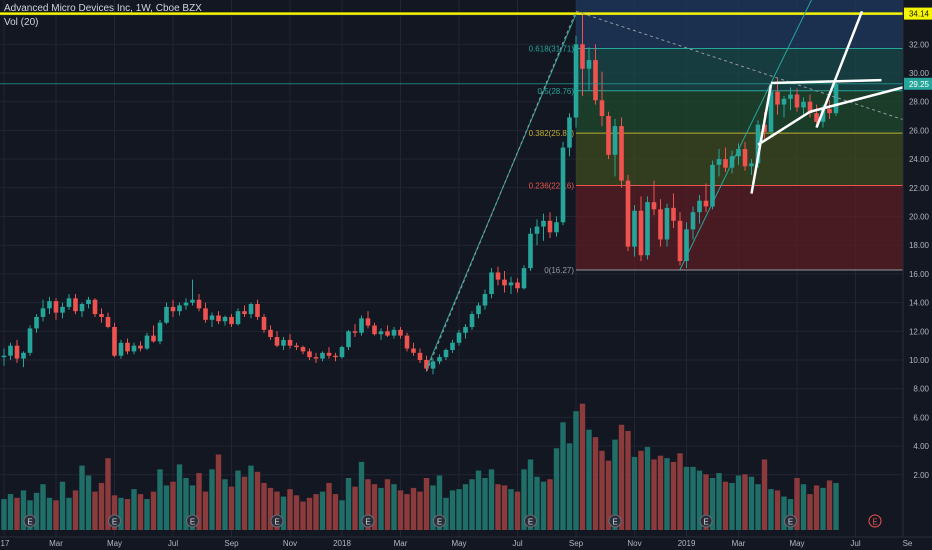 Image resolution: width=932 pixels, height=550 pixels. What do you see at coordinates (921, 389) in the screenshot?
I see `price-tick-label: 8.00` at bounding box center [921, 389].